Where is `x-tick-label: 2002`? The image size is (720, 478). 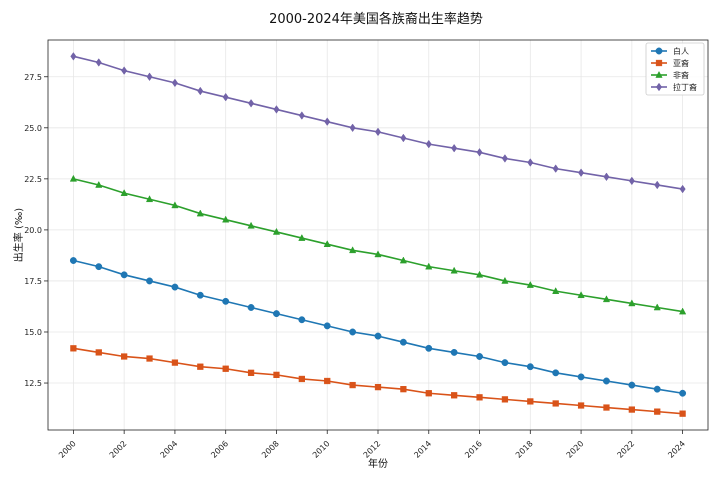 x-tick-label: 2002 is located at coordinates (118, 449).